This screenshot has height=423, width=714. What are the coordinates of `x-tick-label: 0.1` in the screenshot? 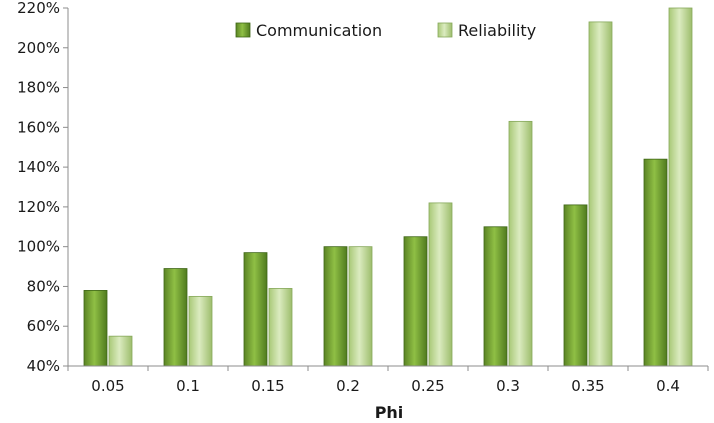 It's located at (188, 386).